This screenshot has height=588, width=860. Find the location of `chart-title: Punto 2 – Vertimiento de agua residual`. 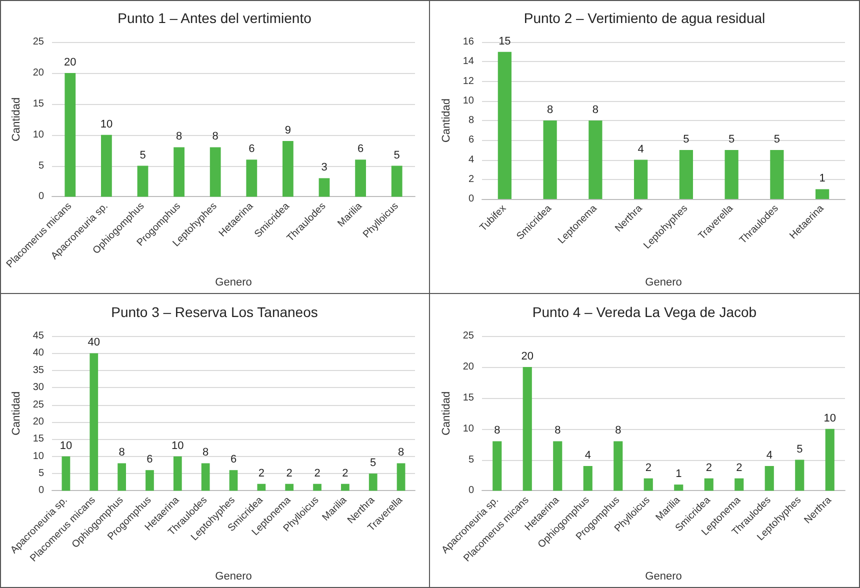

chart-title: Punto 2 – Vertimiento de agua residual is located at coordinates (645, 18).